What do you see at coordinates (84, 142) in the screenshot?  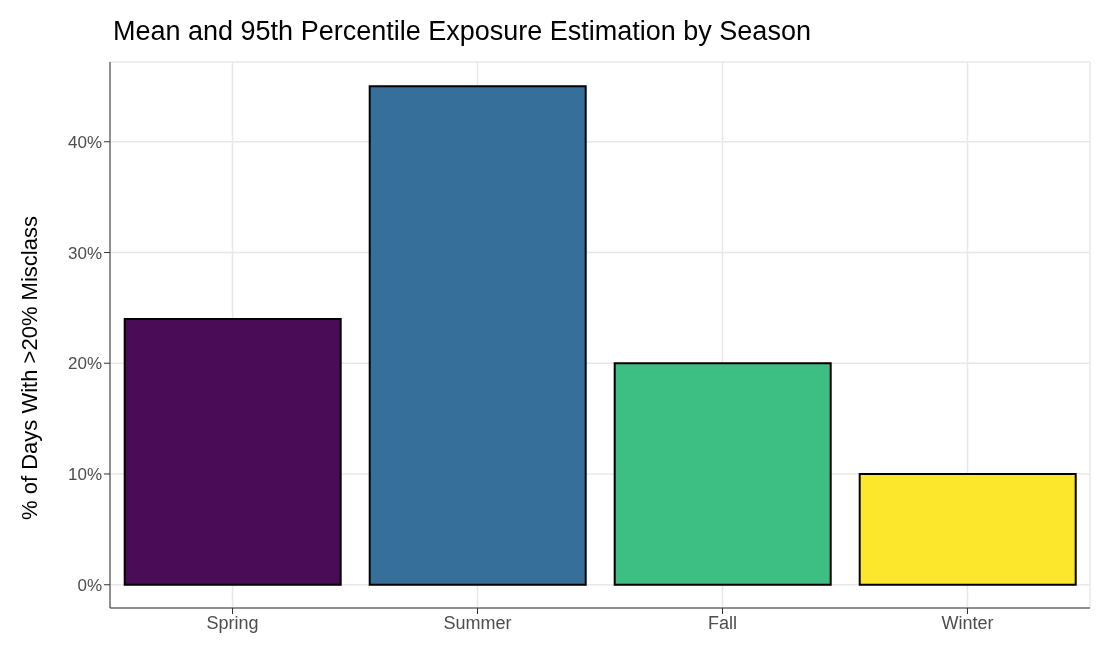 I see `y-tick-label: 40%` at bounding box center [84, 142].